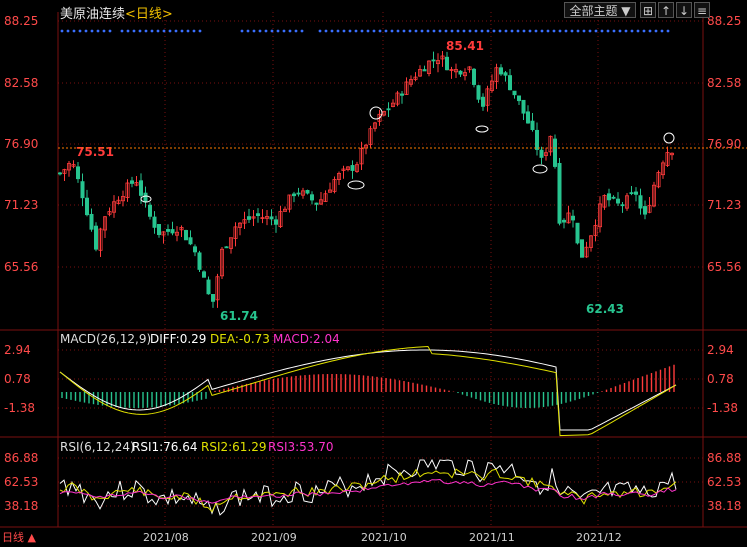  Describe the element at coordinates (593, 11) in the screenshot. I see `theme-dropdown-label: 全部主题` at that location.